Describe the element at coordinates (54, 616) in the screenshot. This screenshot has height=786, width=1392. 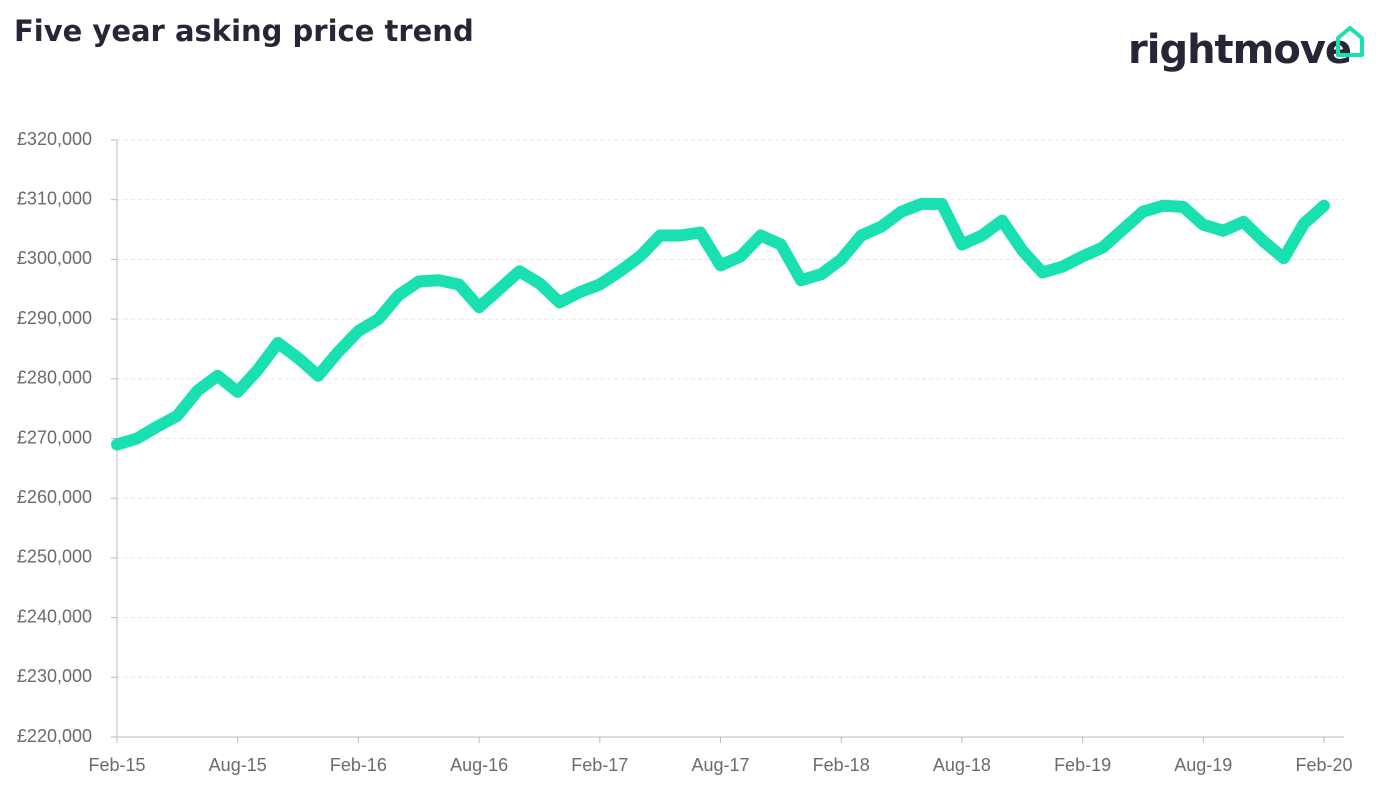
I see `y-tick-label: £240,000` at that location.